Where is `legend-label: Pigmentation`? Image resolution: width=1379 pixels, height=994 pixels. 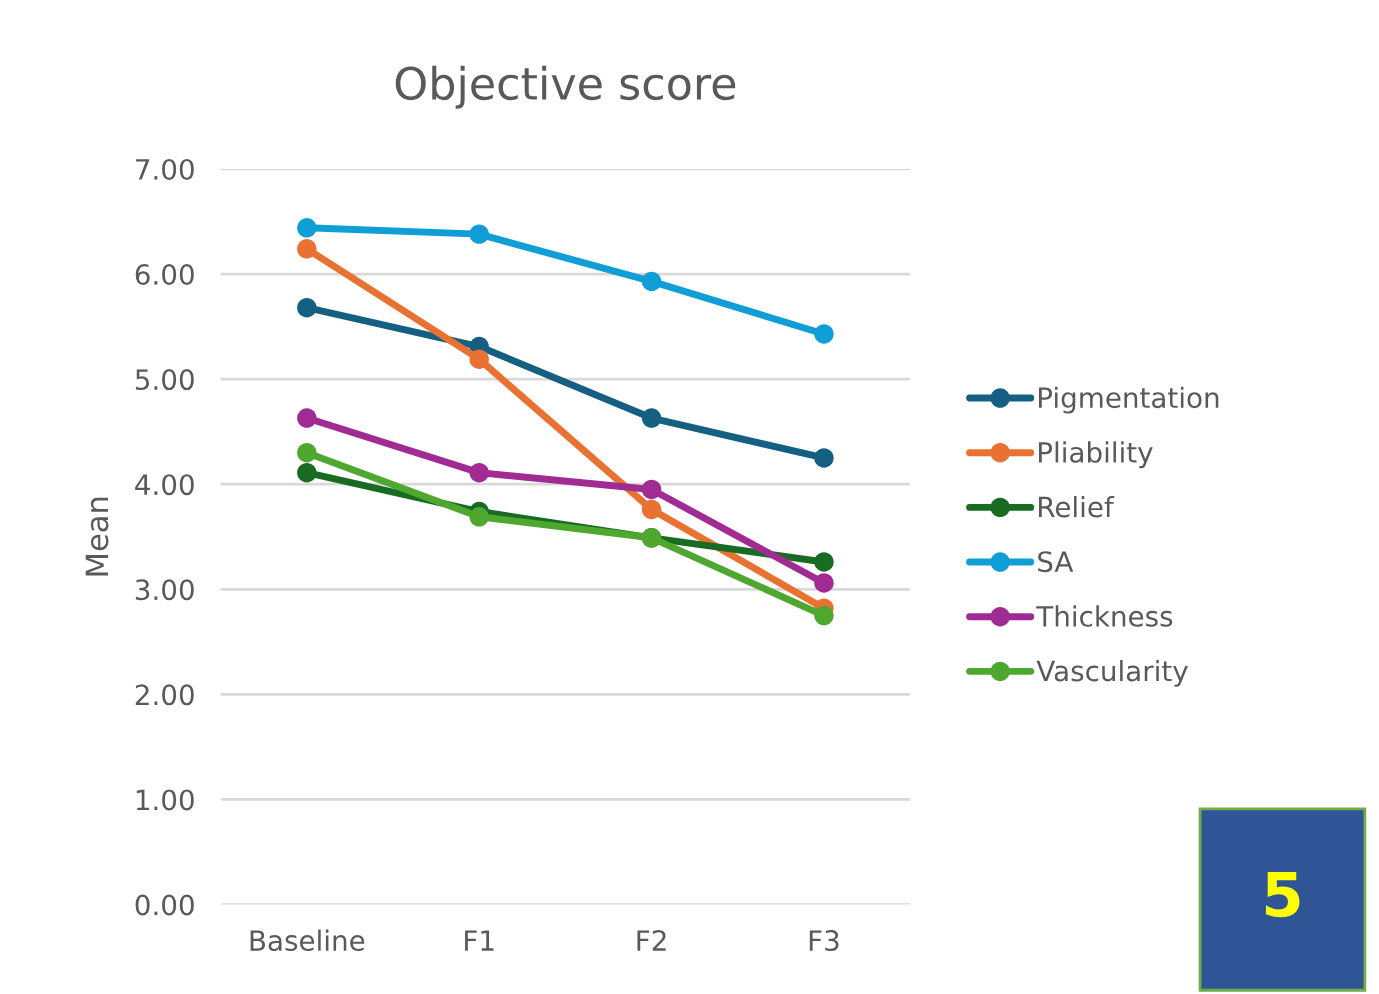 legend-label: Pigmentation is located at coordinates (1129, 400).